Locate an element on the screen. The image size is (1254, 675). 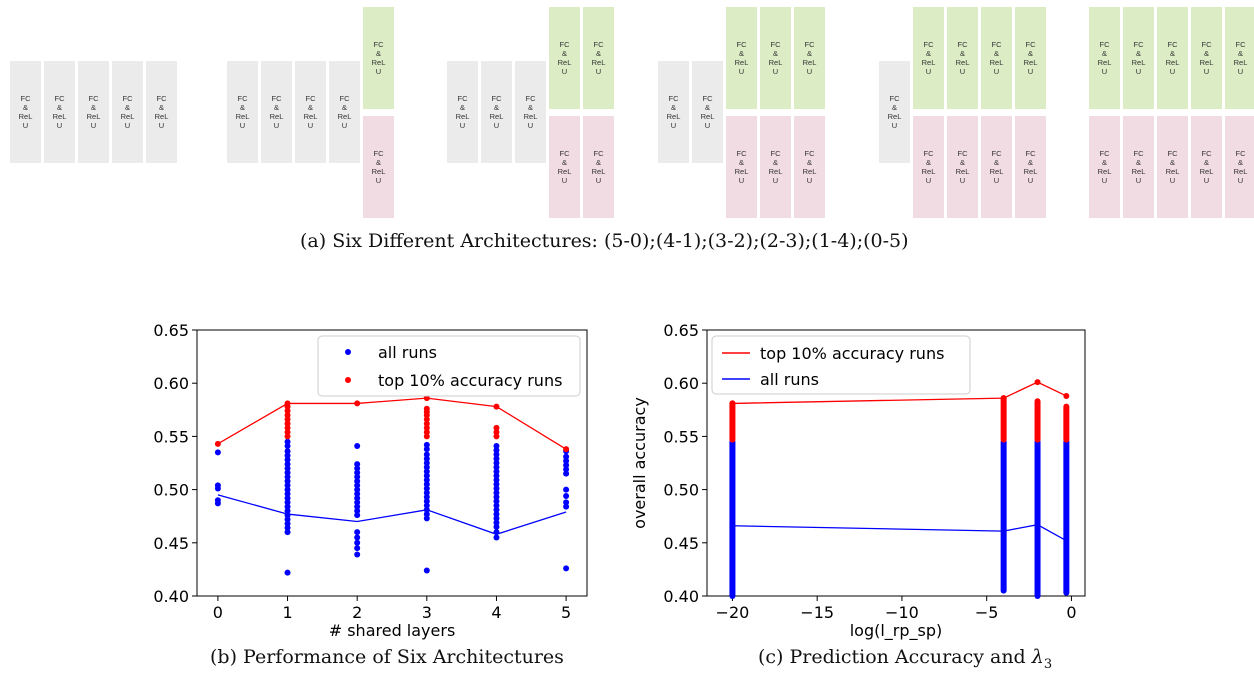
legend-box is located at coordinates (841, 365).